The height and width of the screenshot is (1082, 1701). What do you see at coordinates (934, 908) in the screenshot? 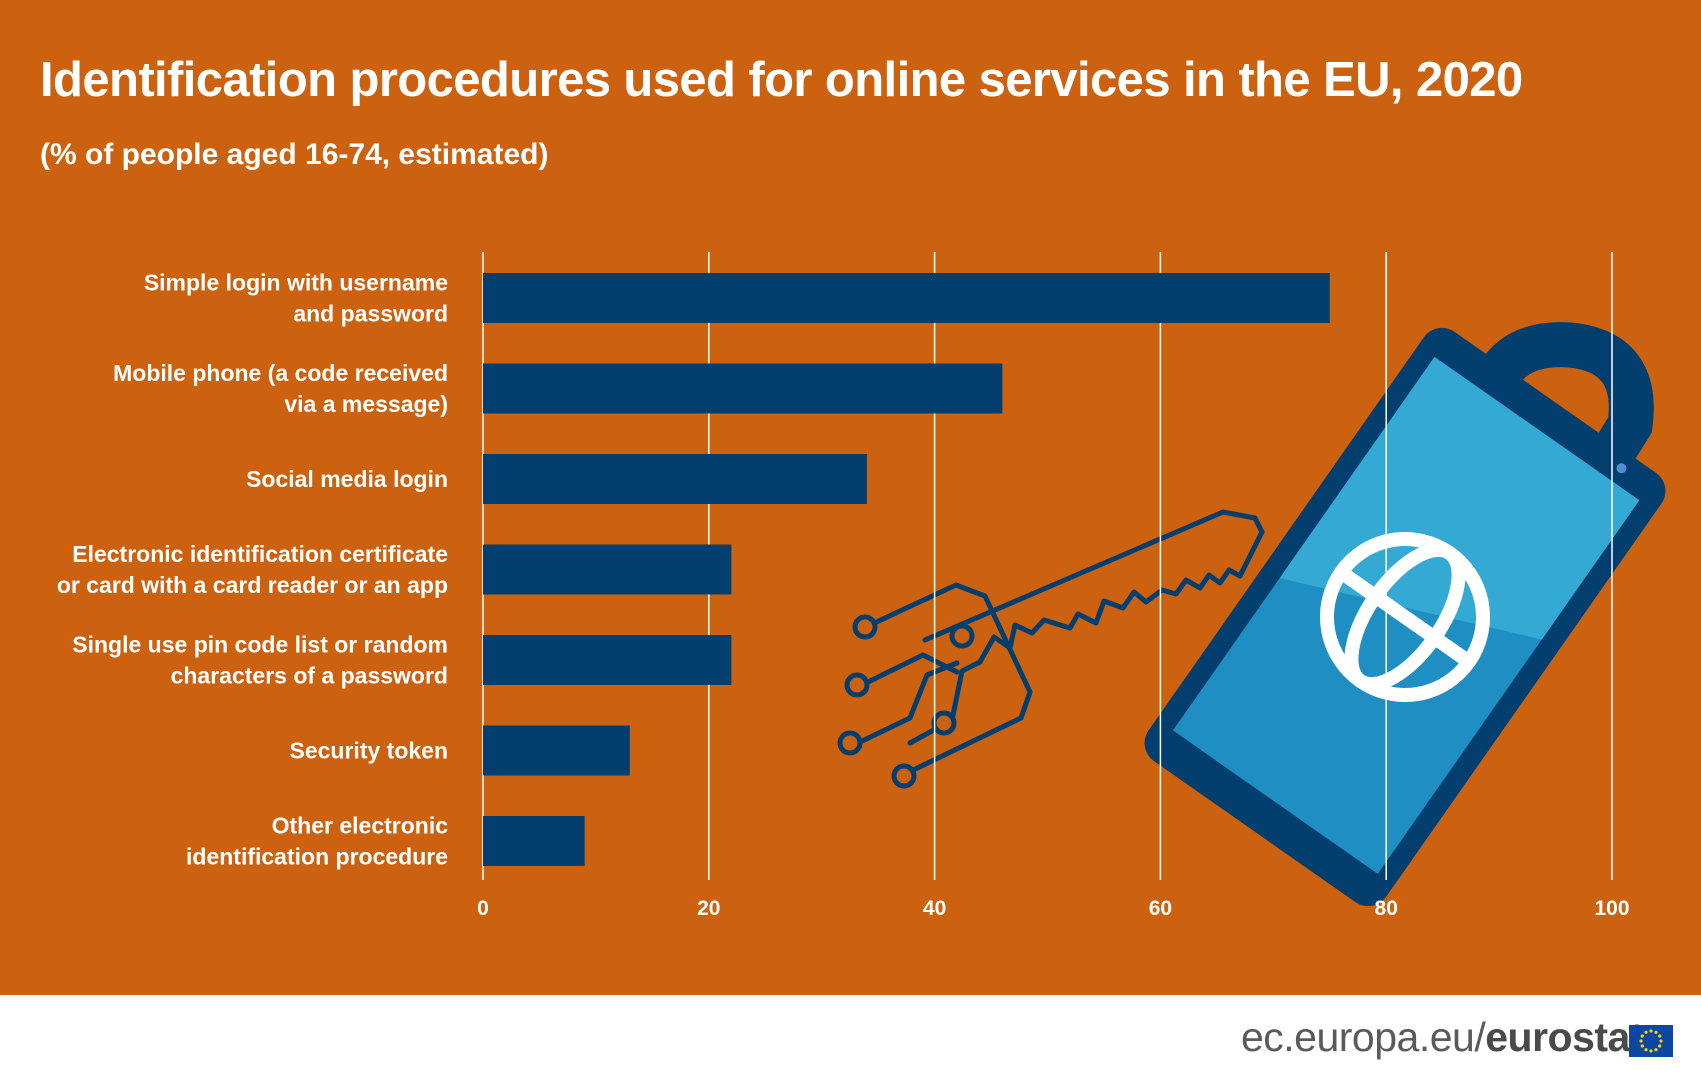
I see `x-tick-label: 40` at bounding box center [934, 908].